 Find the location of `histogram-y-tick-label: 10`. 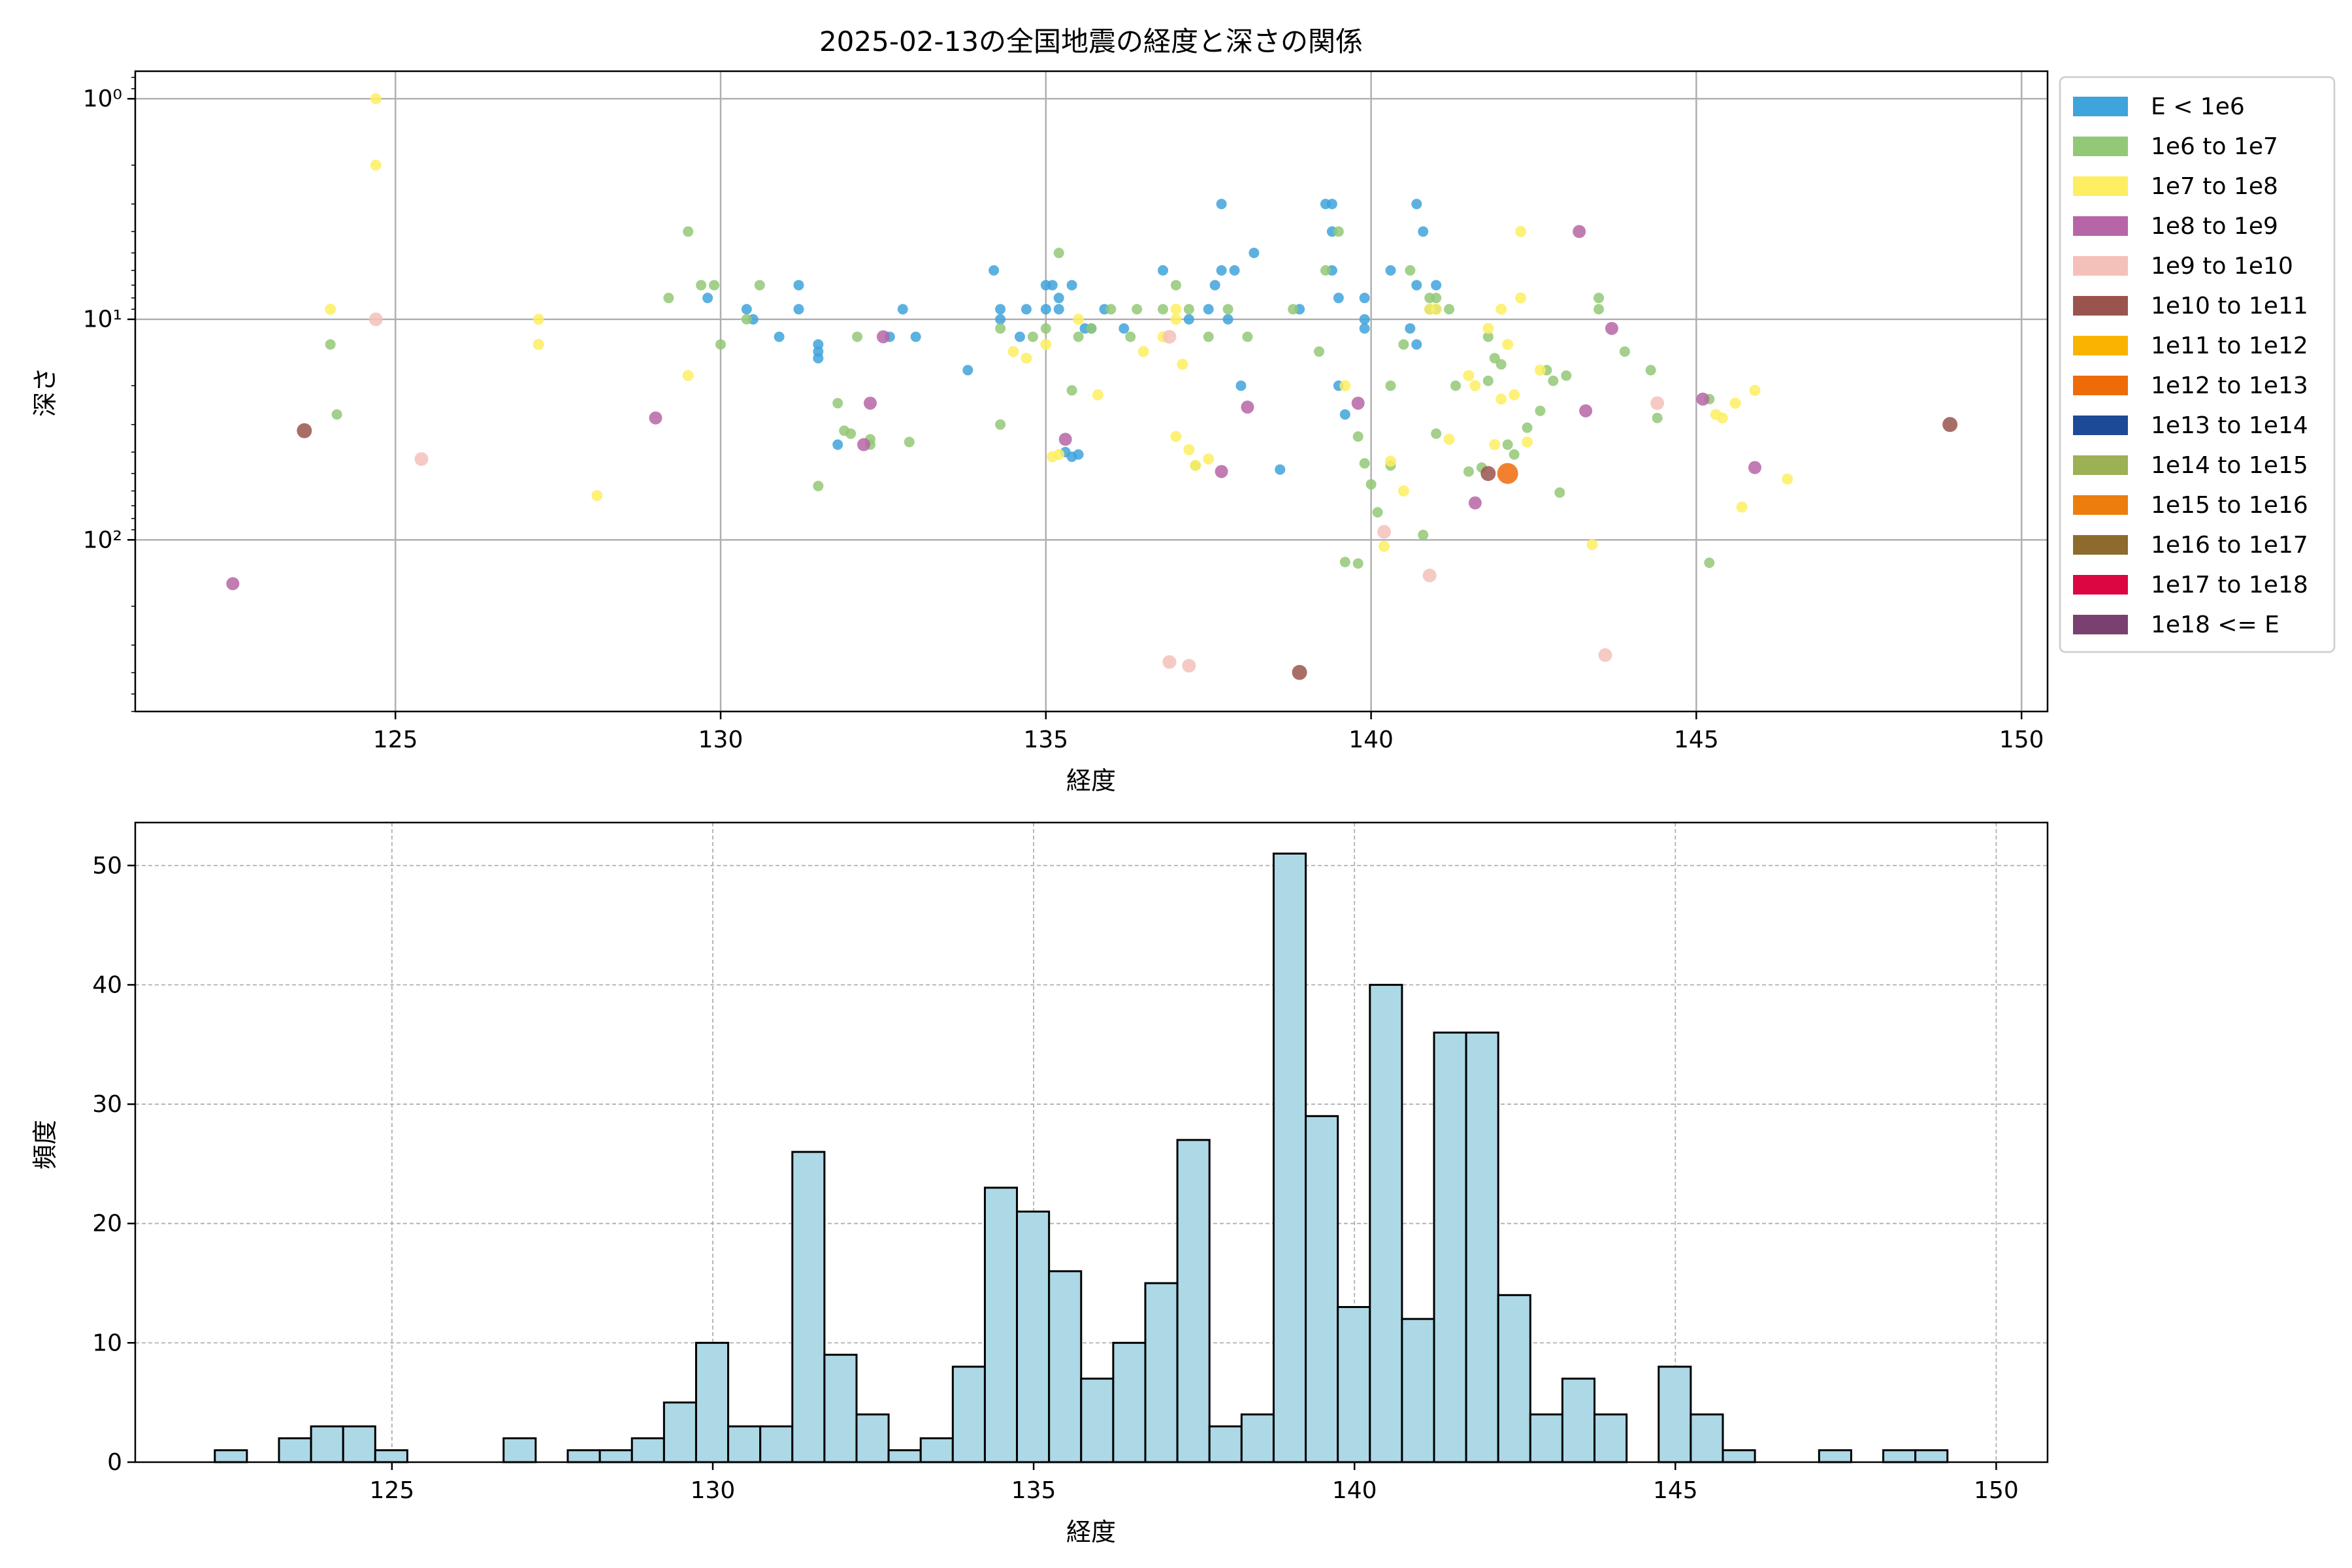

histogram-y-tick-label: 10 is located at coordinates (107, 1343).